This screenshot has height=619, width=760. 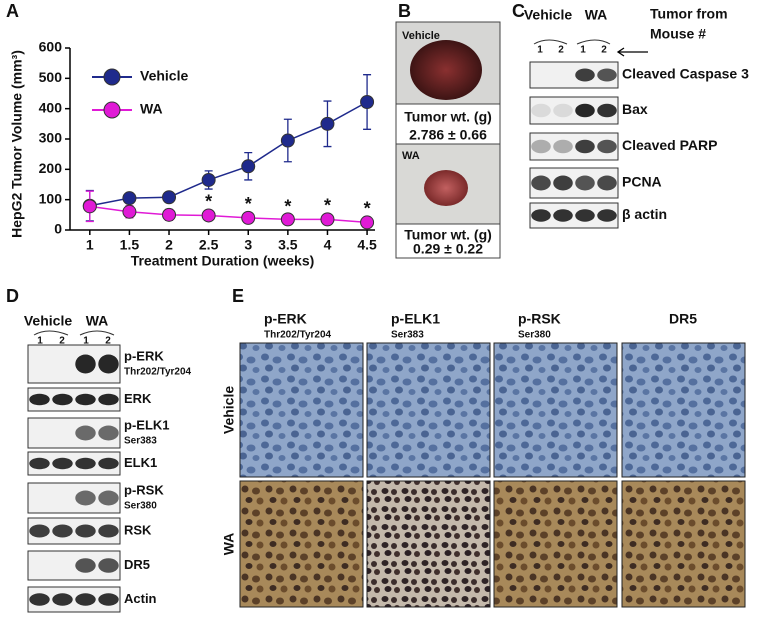 I want to click on label: Tumor from, so click(x=689, y=14).